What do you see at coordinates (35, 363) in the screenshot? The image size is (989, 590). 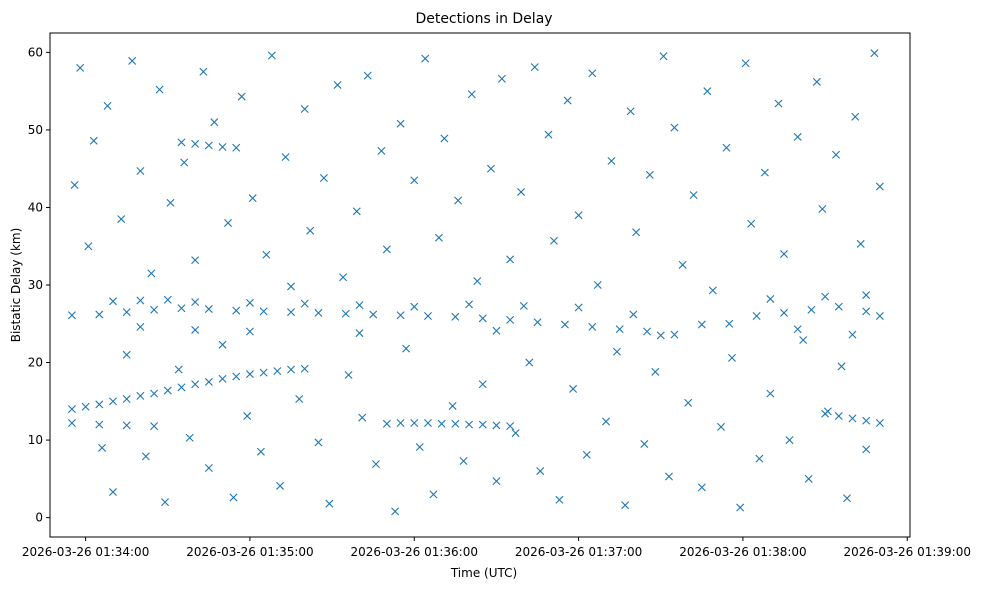 I see `y-tick-label: 20` at bounding box center [35, 363].